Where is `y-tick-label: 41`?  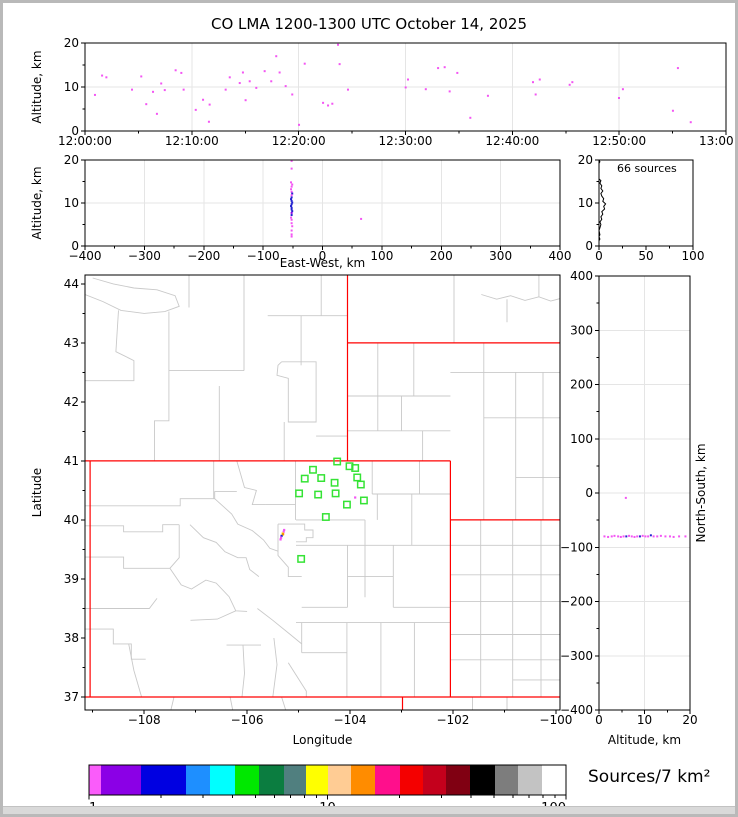
y-tick-label: 41 is located at coordinates (71, 461).